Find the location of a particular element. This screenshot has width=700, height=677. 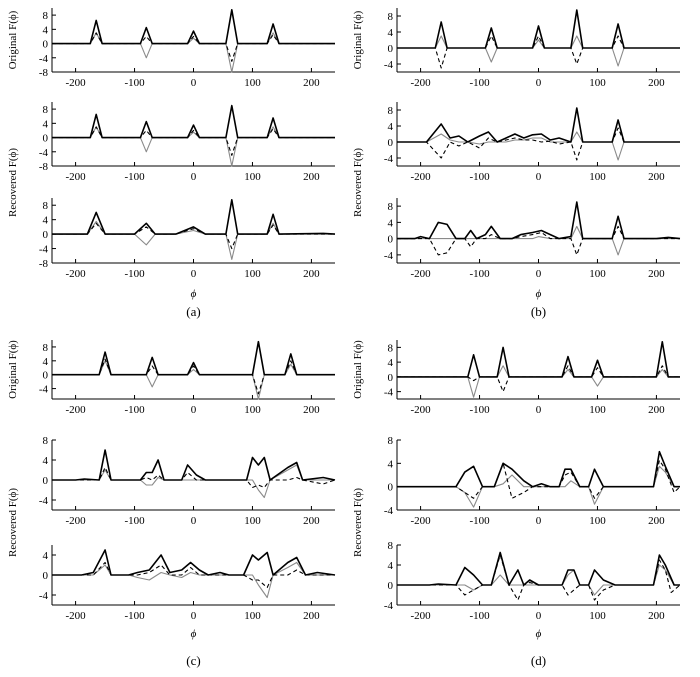

panel-label: (c) is located at coordinates (193, 660).